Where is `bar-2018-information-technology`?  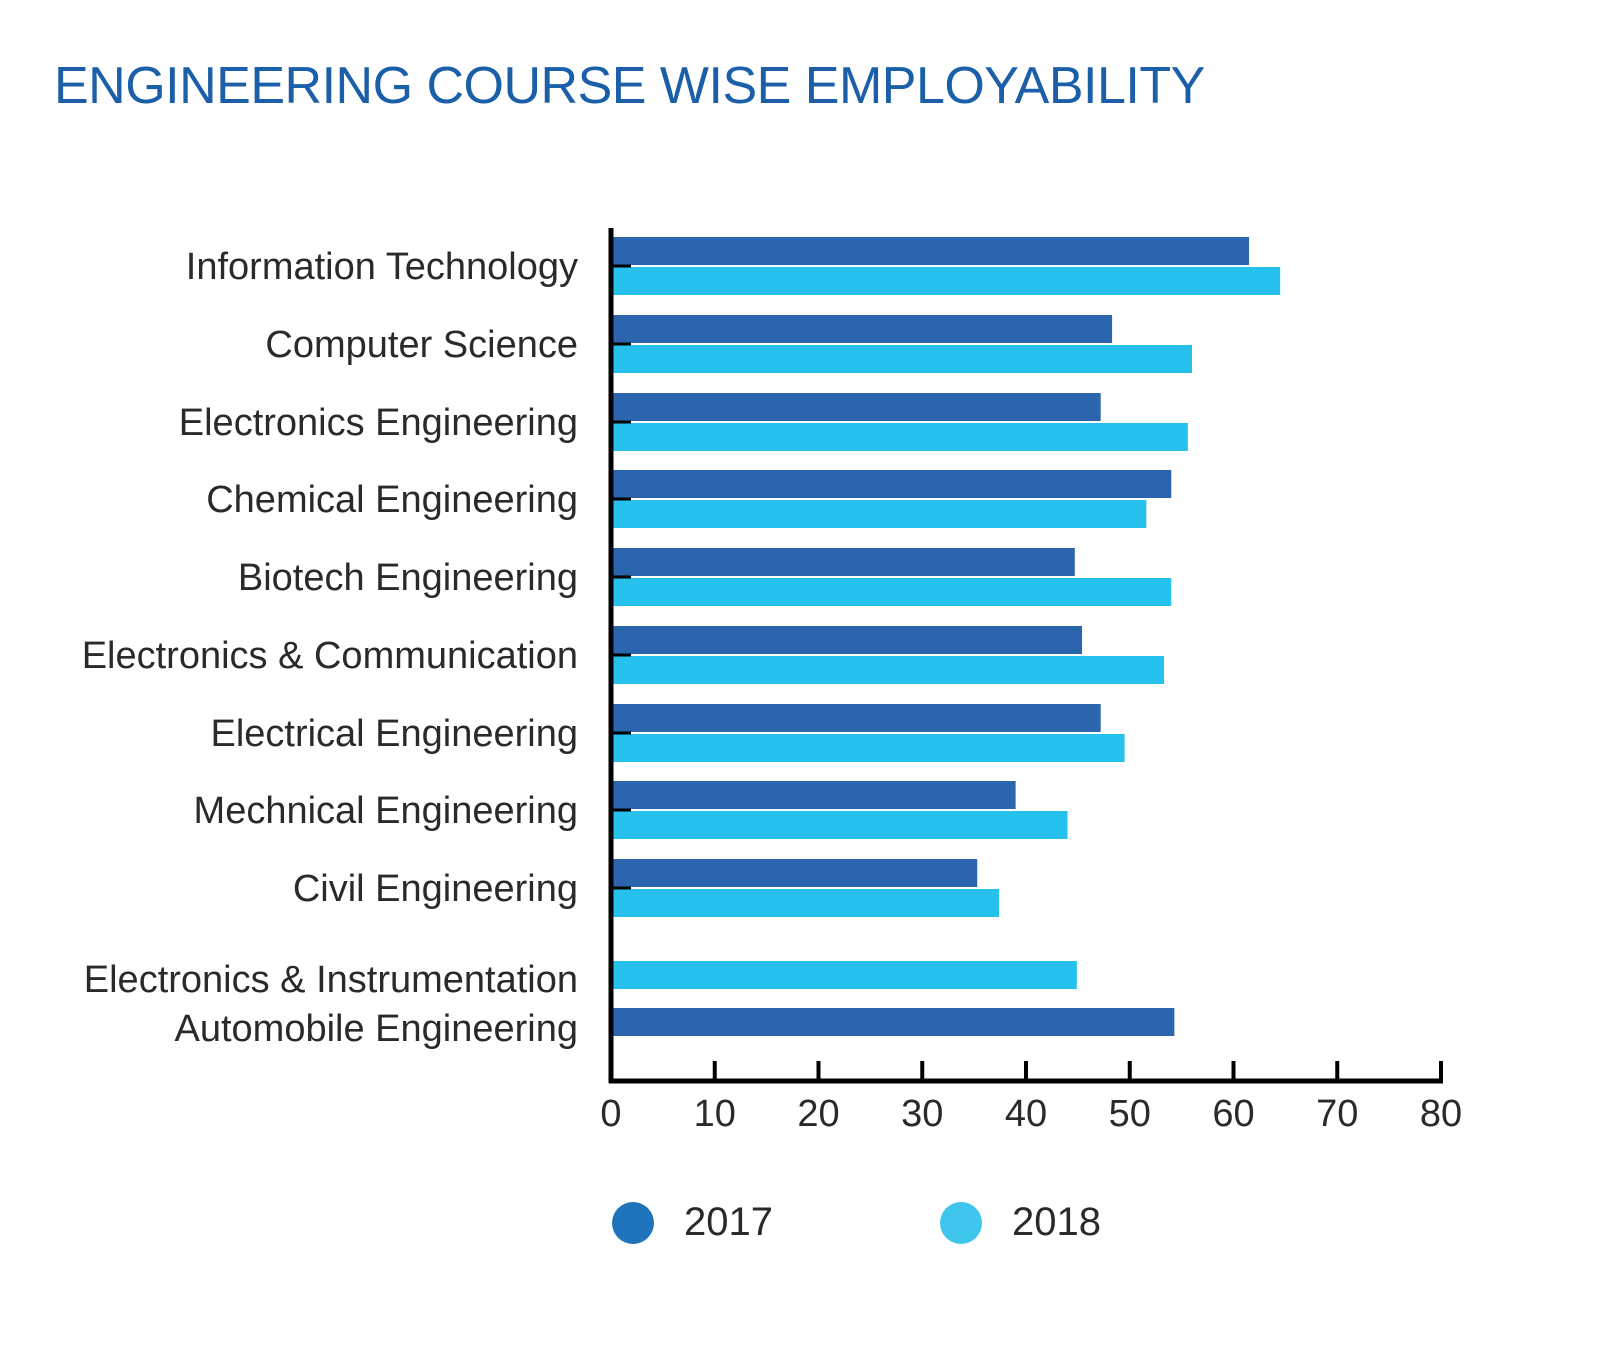
bar-2018-information-technology is located at coordinates (946, 281).